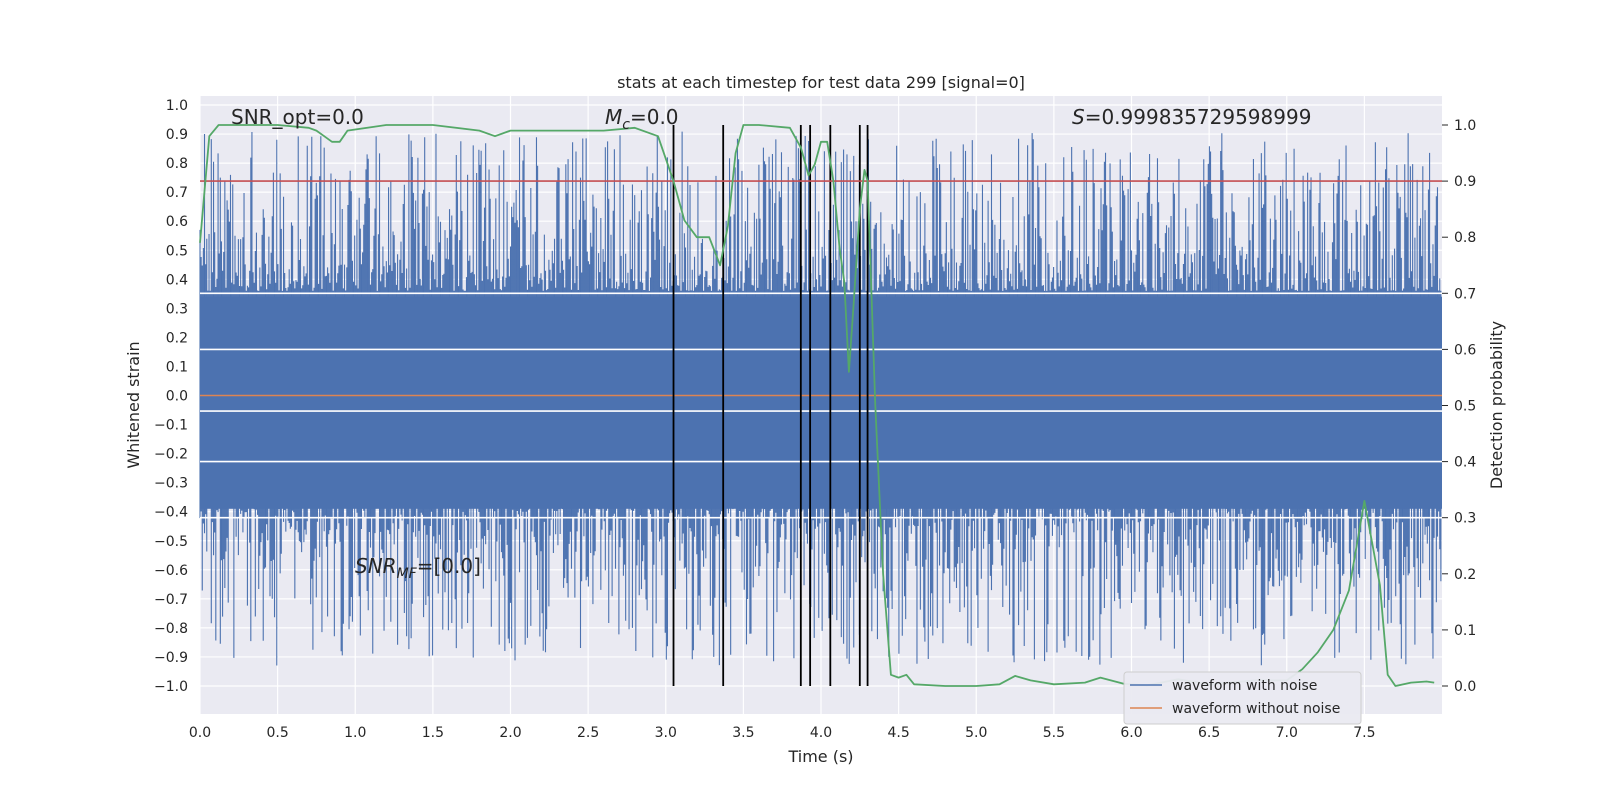 The height and width of the screenshot is (800, 1600). What do you see at coordinates (133, 404) in the screenshot?
I see `y-axis-label: Whitened strain` at bounding box center [133, 404].